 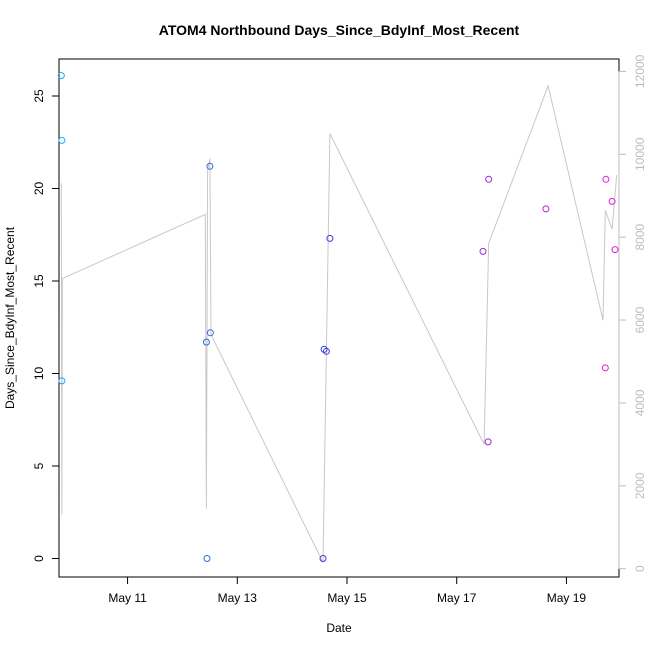 What do you see at coordinates (45, 325) in the screenshot?
I see `y-axis-left: 0 5 10 15 20 25` at bounding box center [45, 325].